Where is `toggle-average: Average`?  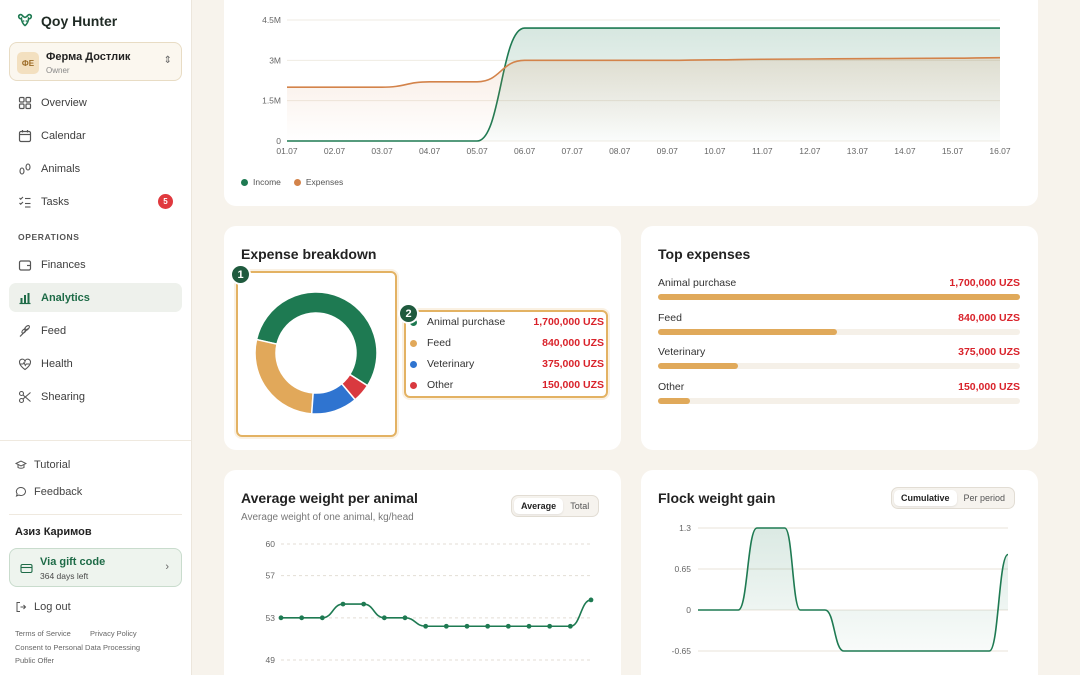
toggle-average: Average is located at coordinates (539, 506).